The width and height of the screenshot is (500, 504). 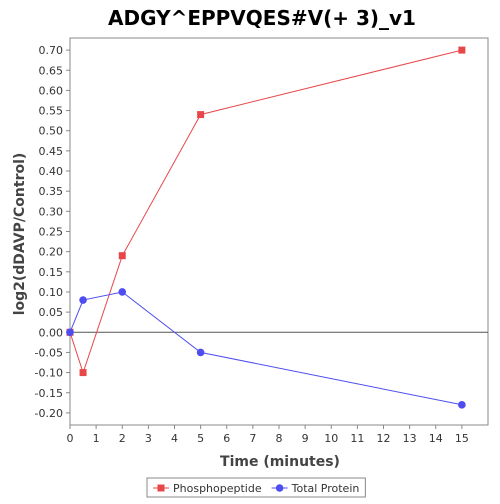 I want to click on y-tick-label: 0.55, so click(x=51, y=111).